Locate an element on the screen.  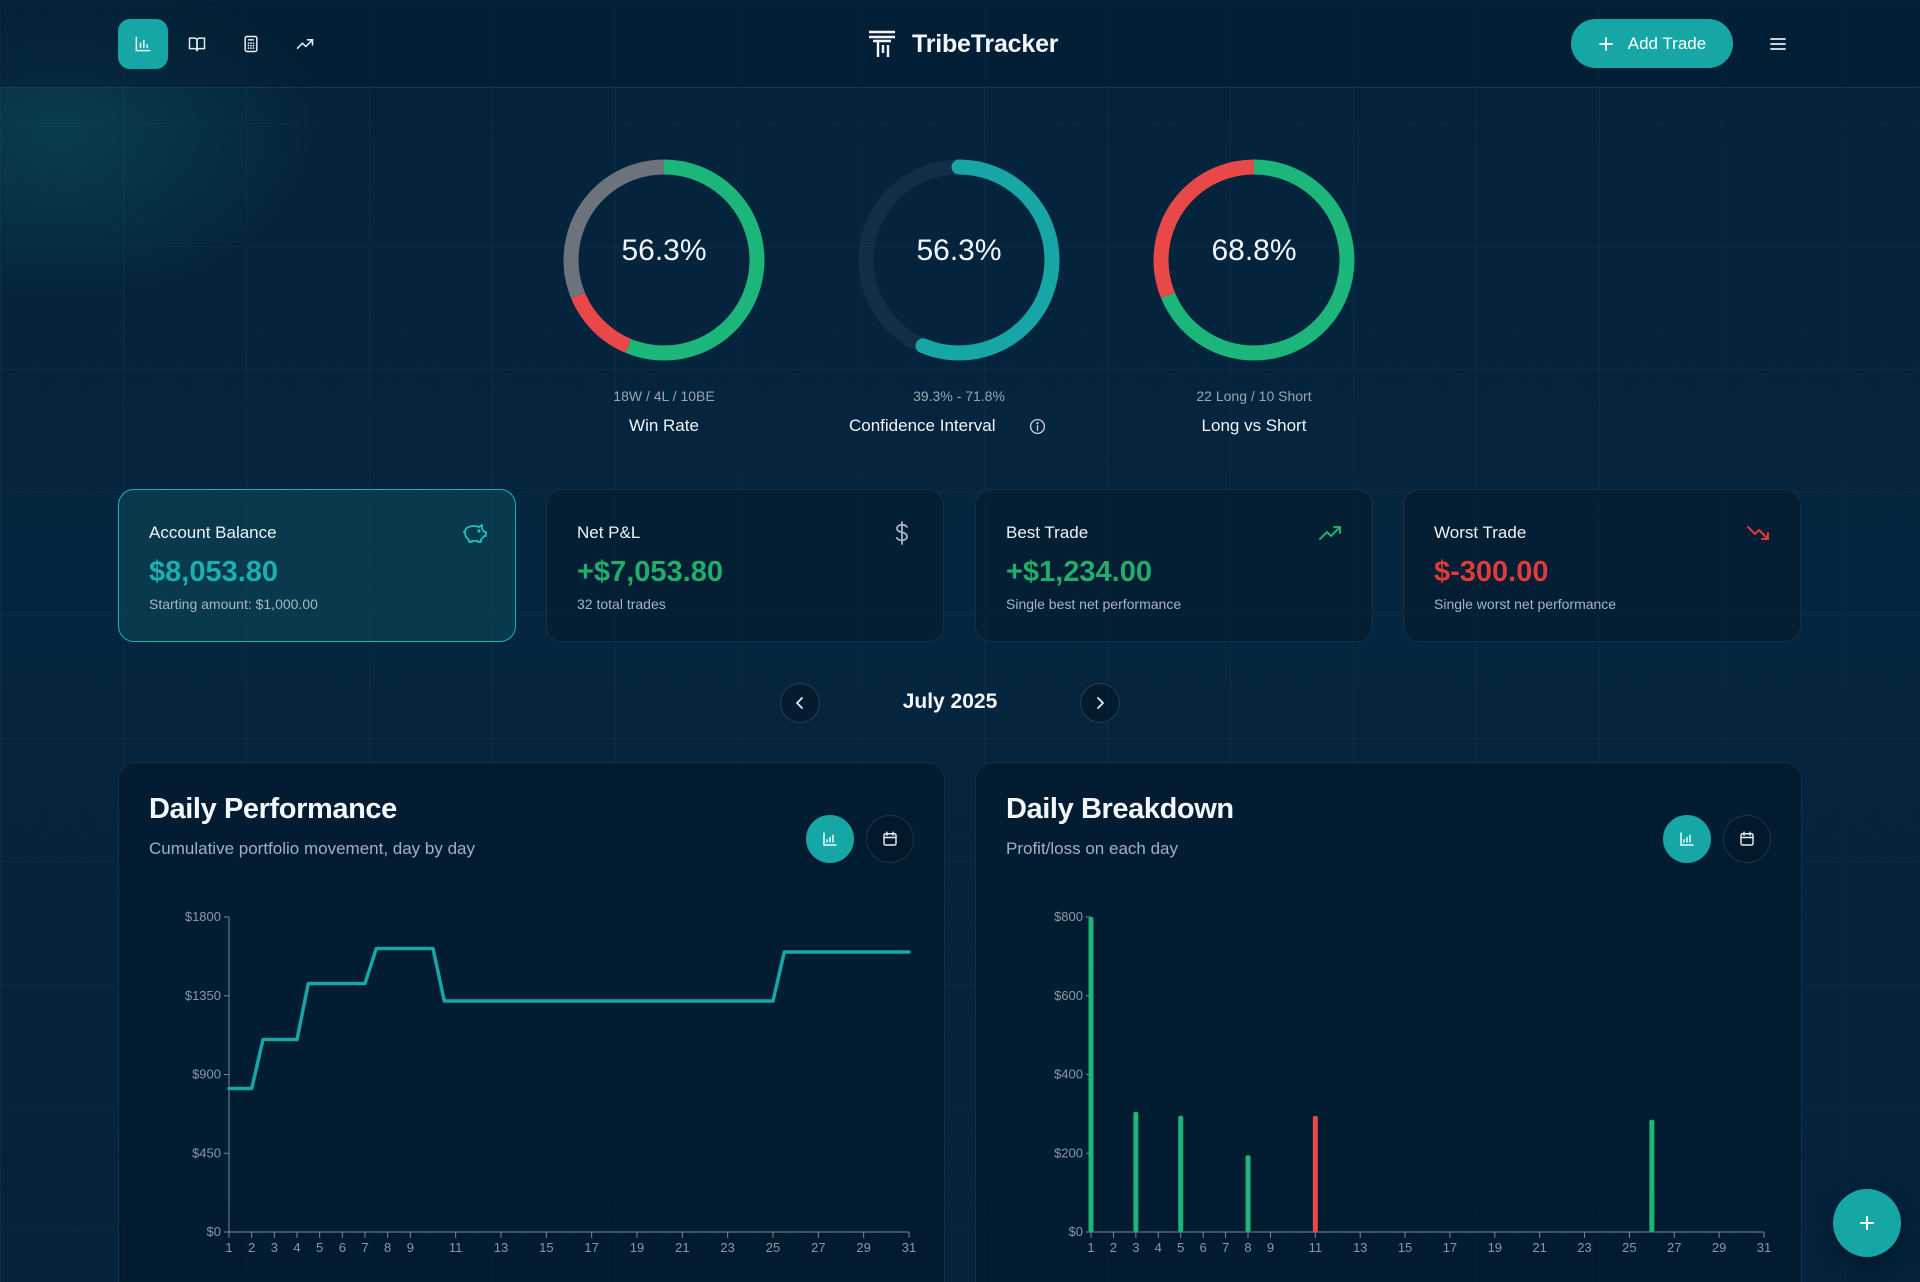
add-trade-button: Add Trade is located at coordinates (1652, 43).